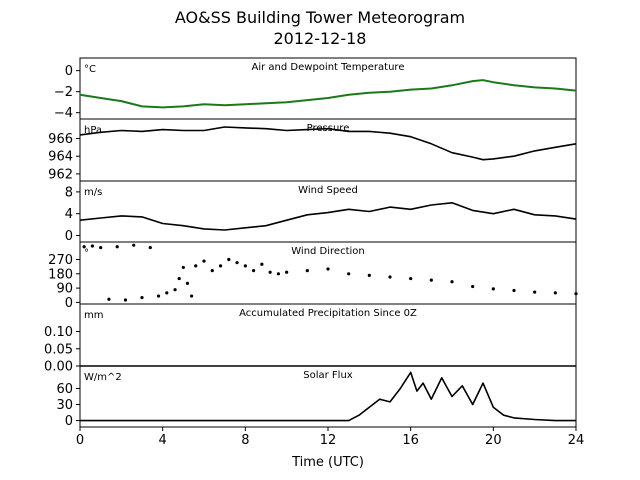  Describe the element at coordinates (58, 332) in the screenshot. I see `y-tick-label: 0.10` at that location.